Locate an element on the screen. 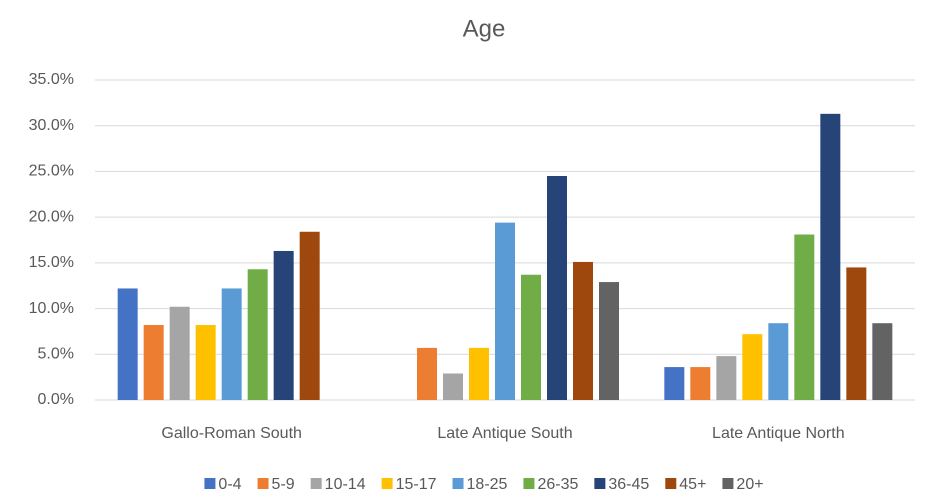  y-tick-label: 10.0% is located at coordinates (51, 308).